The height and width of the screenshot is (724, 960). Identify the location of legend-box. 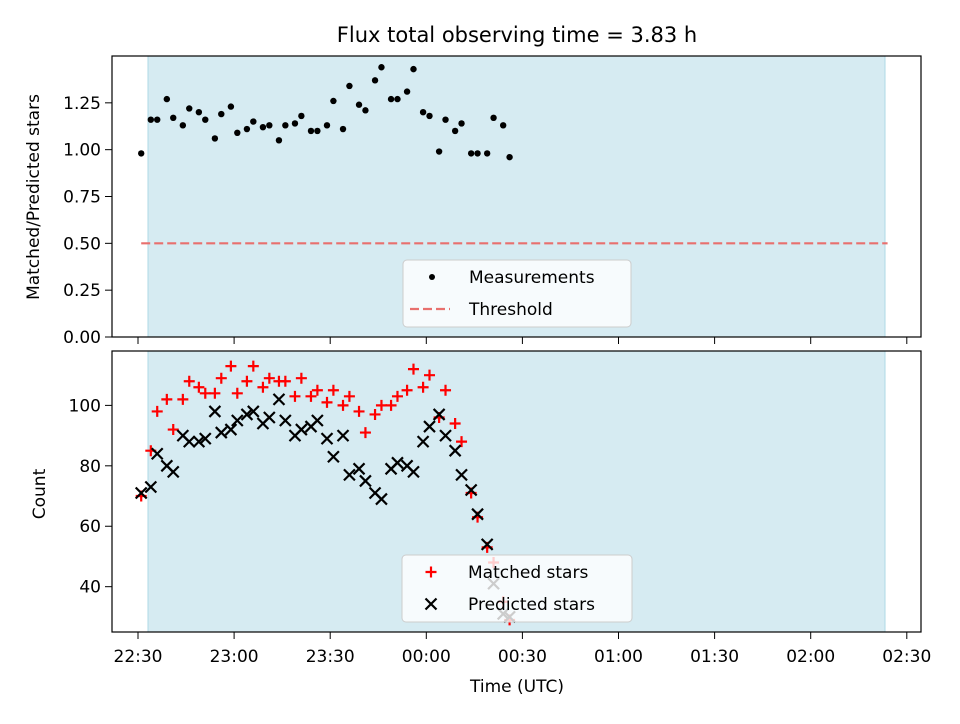
(517, 293).